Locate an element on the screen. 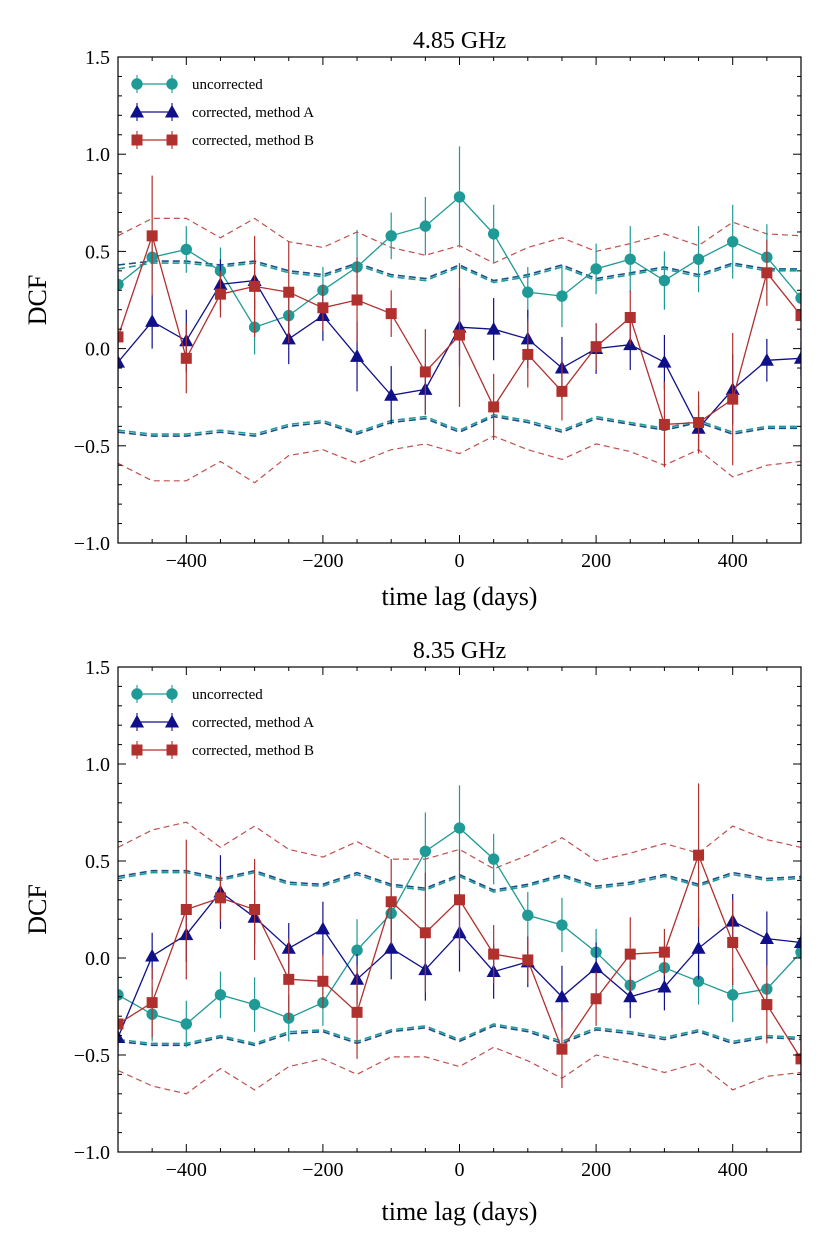  significance-line-corrected-upper is located at coordinates (459, 271).